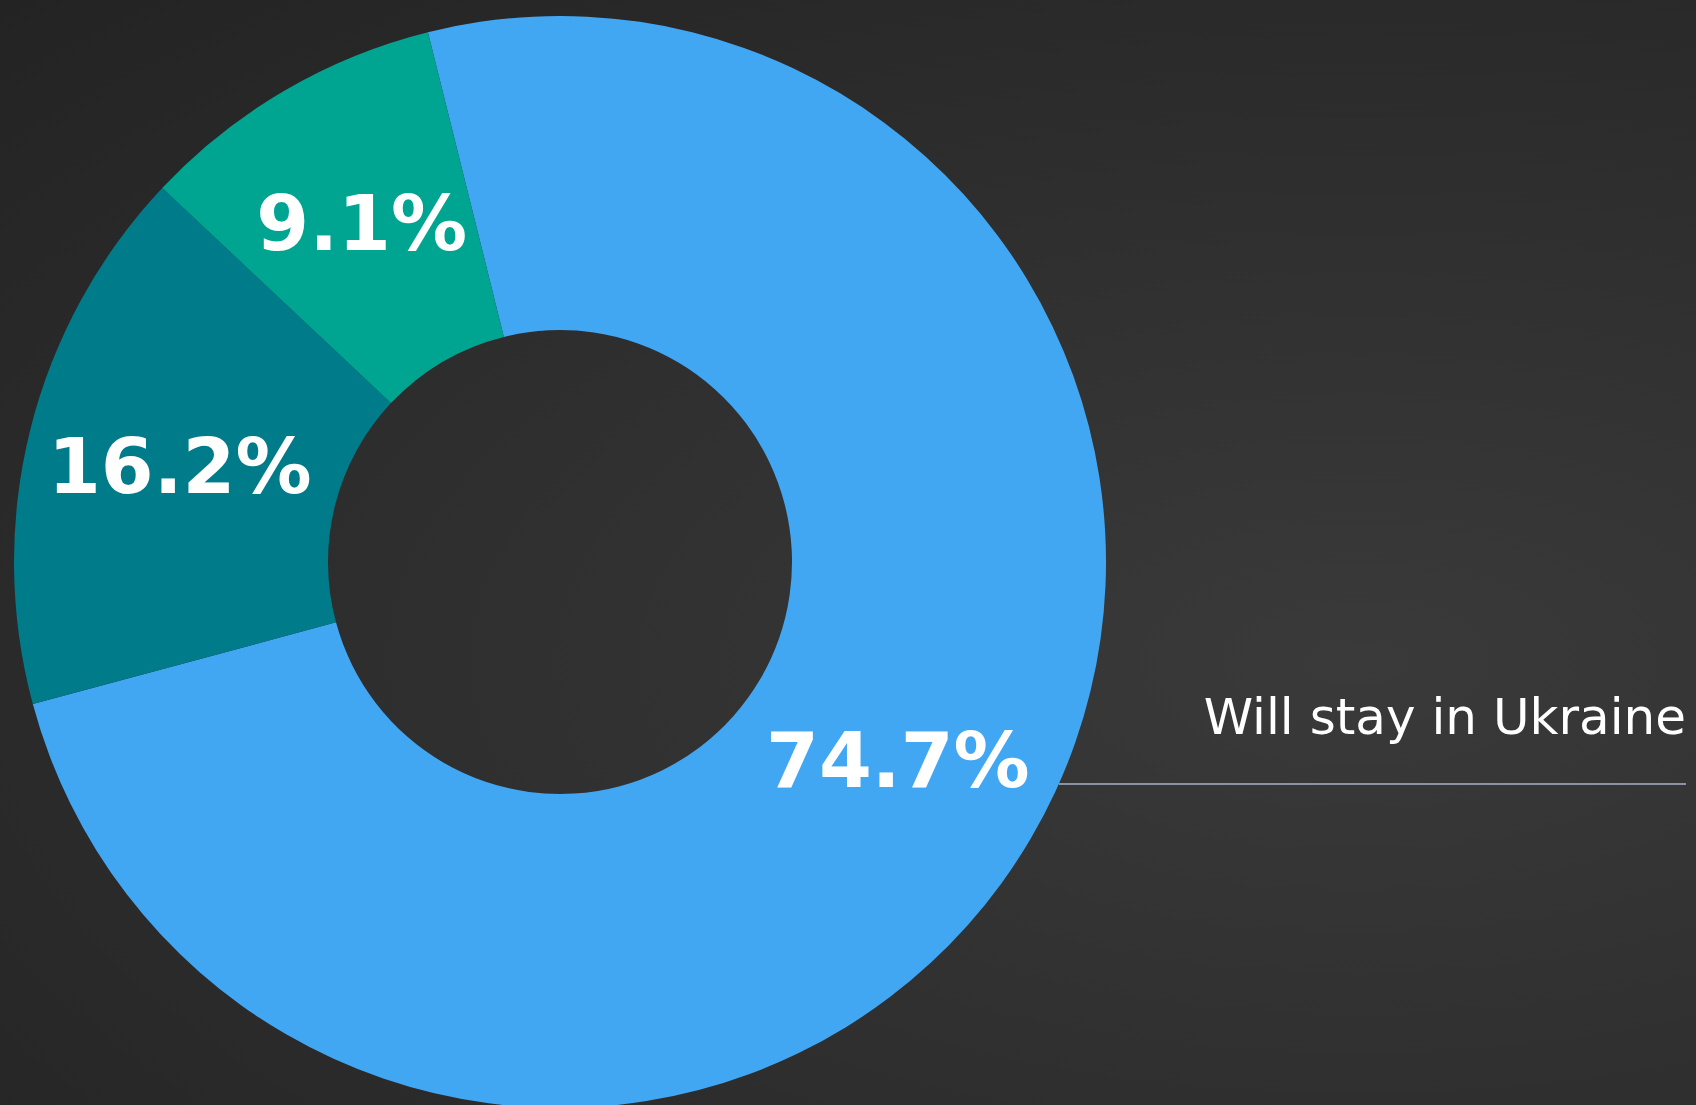 The width and height of the screenshot is (1696, 1105). I want to click on data-label: 16.2%, so click(179, 467).